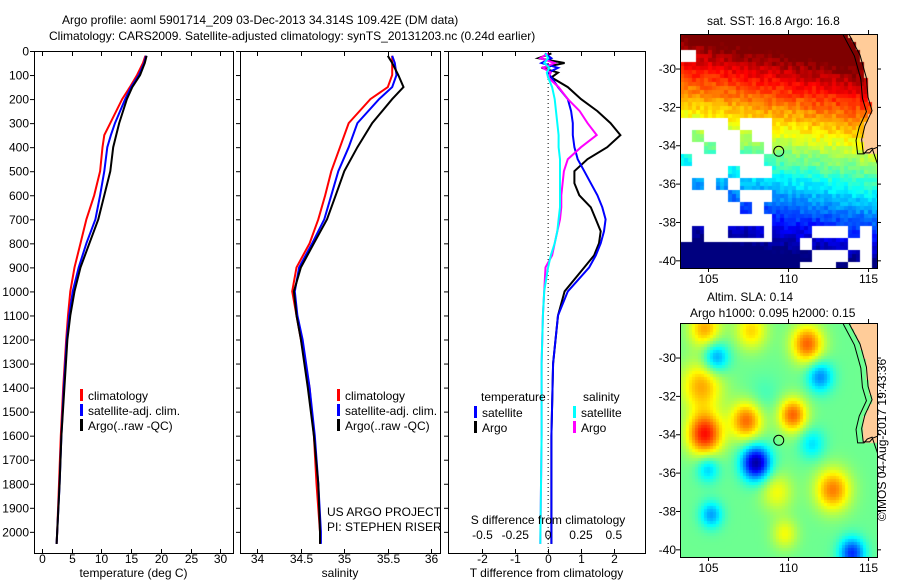  What do you see at coordinates (550, 298) in the screenshot?
I see `series-line-salinity-satellite` at bounding box center [550, 298].